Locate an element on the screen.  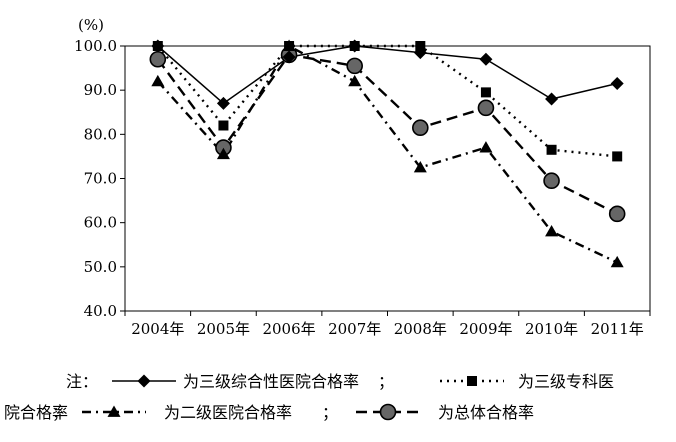
y-axis-unit: (%) is located at coordinates (91, 25).